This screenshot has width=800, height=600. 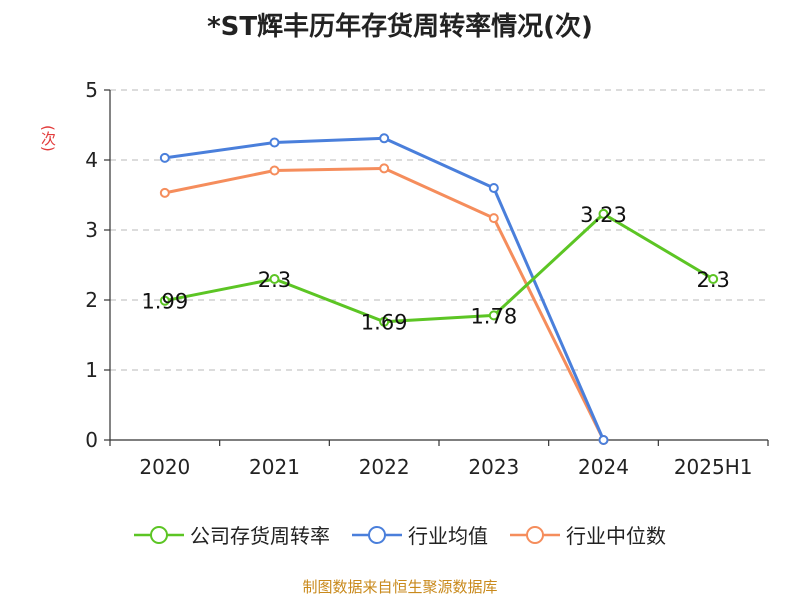 I want to click on chart-legend: 公司存货周转率 行业均值 行业中位数, so click(x=400, y=534).